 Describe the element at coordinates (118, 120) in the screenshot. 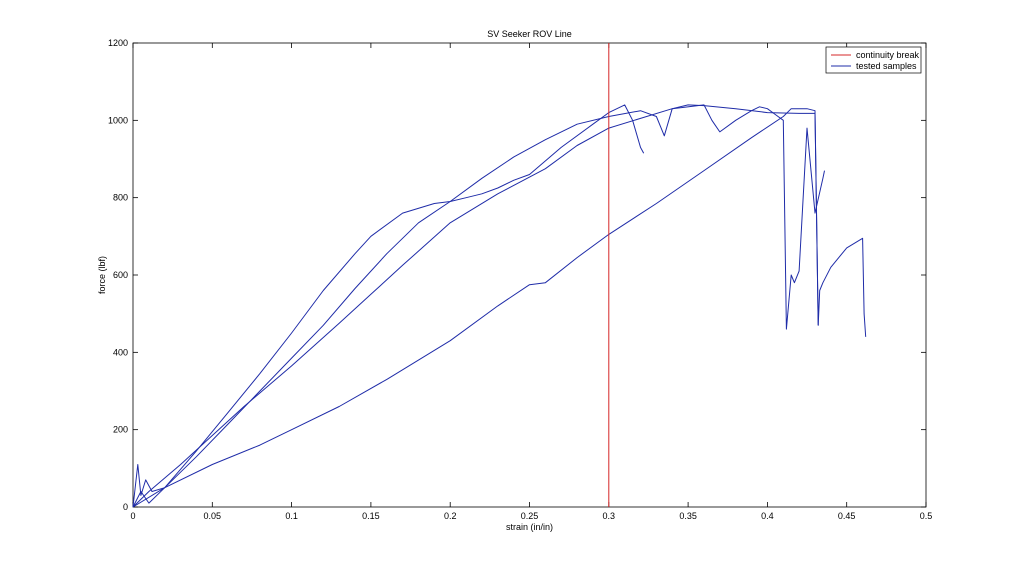

I see `y-tick-label: 1000` at that location.